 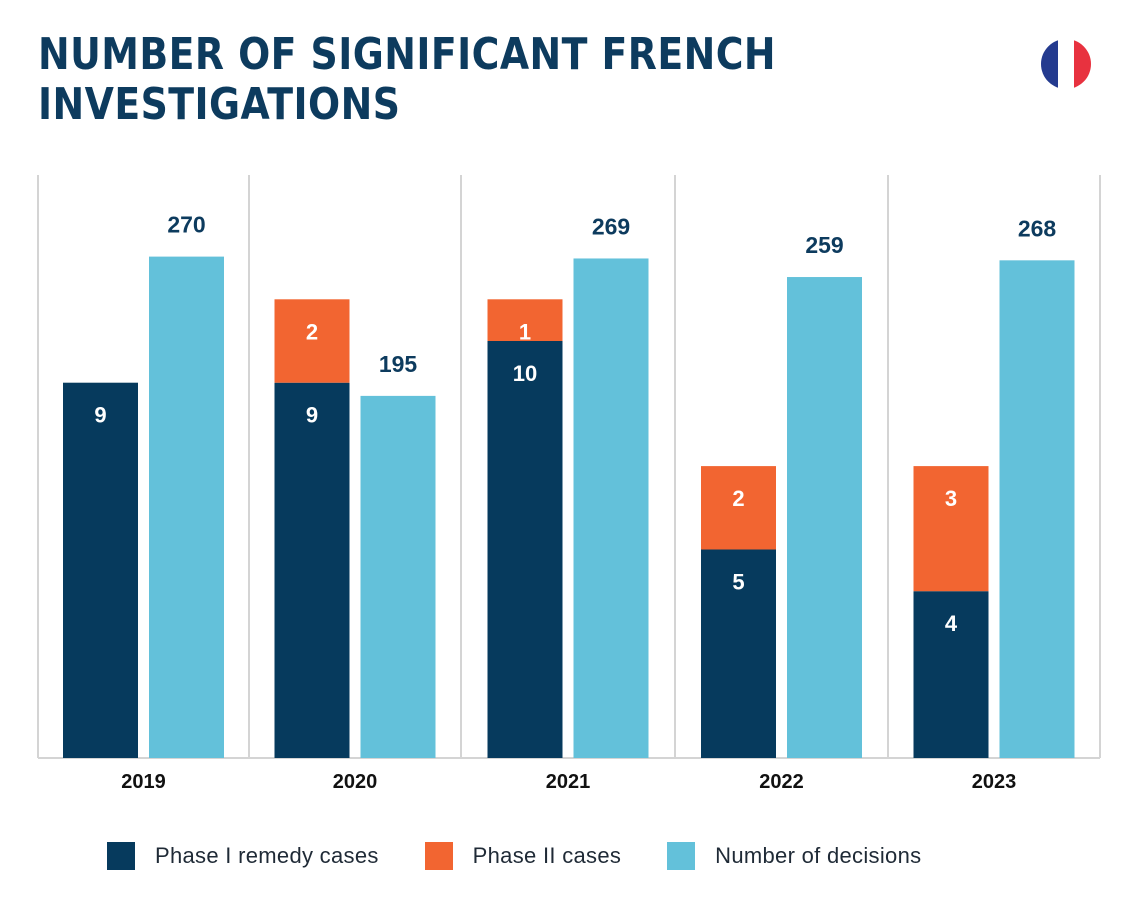 What do you see at coordinates (1037, 509) in the screenshot?
I see `bar-decisions-2023` at bounding box center [1037, 509].